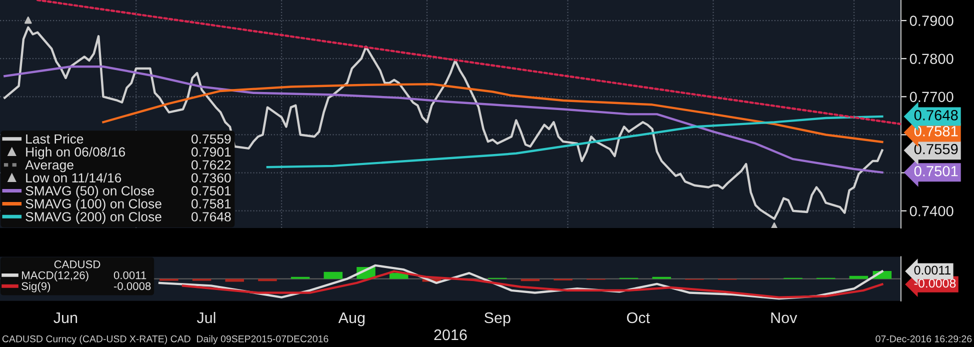  Describe the element at coordinates (932, 211) in the screenshot. I see `y-tick-label: 0.7400` at that location.